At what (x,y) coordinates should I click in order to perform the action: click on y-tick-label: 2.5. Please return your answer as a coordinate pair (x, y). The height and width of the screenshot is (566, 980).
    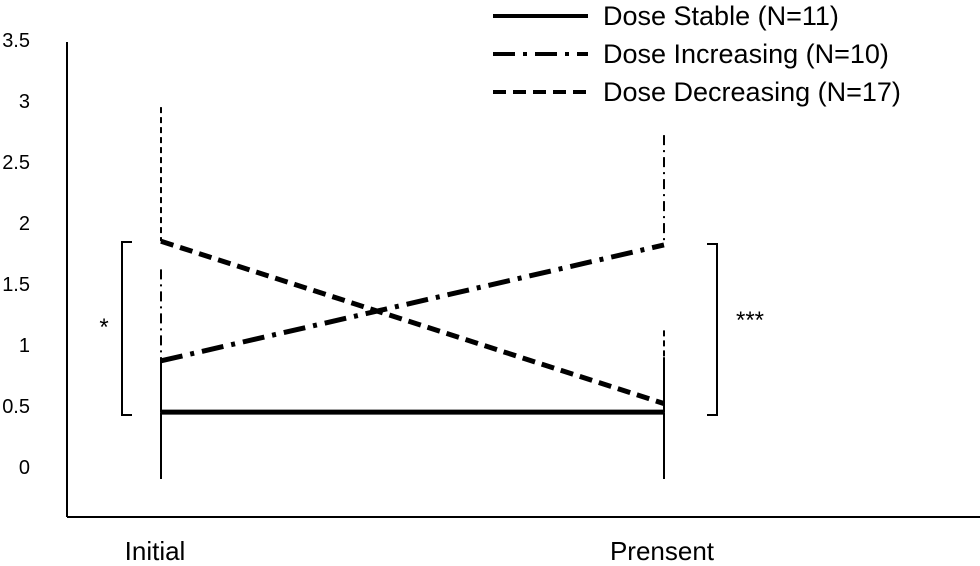
    Looking at the image, I should click on (16, 163).